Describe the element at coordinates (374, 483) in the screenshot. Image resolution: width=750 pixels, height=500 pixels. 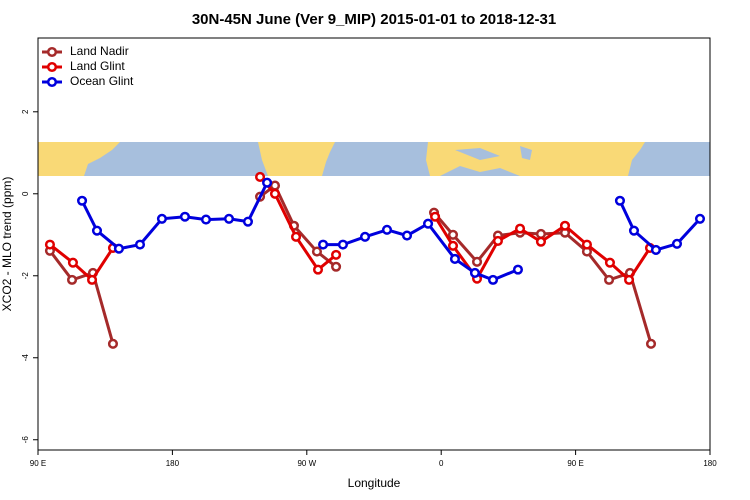
I see `x-axis-label: Longitude` at that location.